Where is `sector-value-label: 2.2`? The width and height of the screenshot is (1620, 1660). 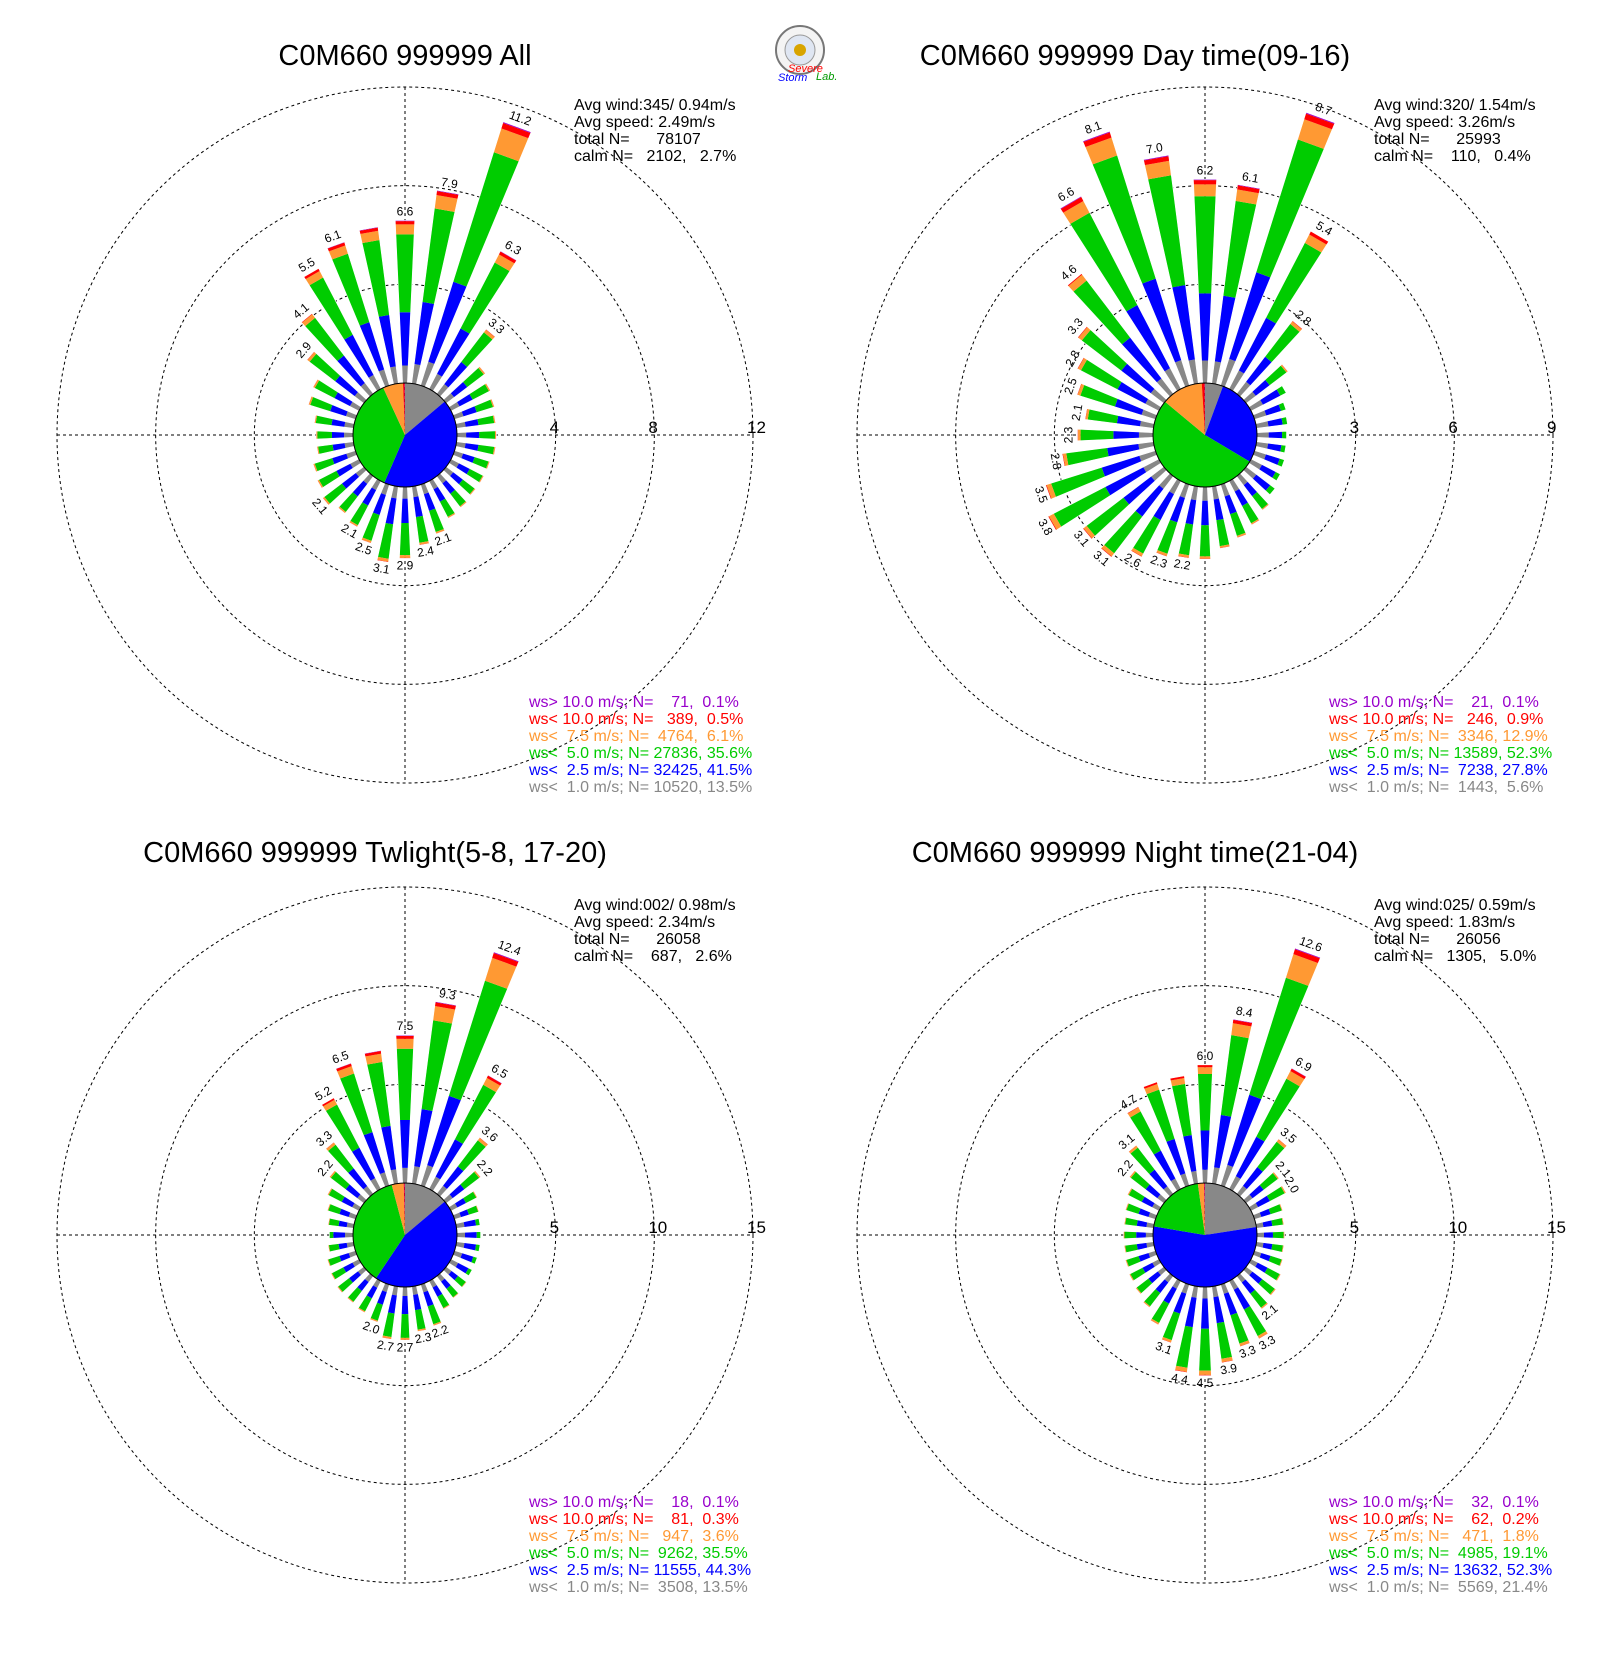
sector-value-label: 2.2 is located at coordinates (440, 1331).